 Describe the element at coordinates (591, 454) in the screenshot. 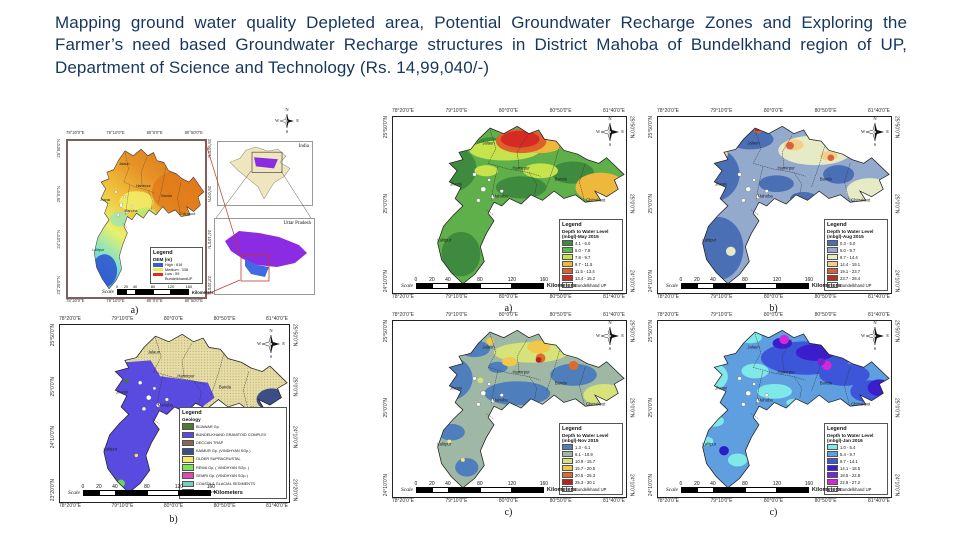

I see `legend-item: 6.1 - 10.9` at that location.